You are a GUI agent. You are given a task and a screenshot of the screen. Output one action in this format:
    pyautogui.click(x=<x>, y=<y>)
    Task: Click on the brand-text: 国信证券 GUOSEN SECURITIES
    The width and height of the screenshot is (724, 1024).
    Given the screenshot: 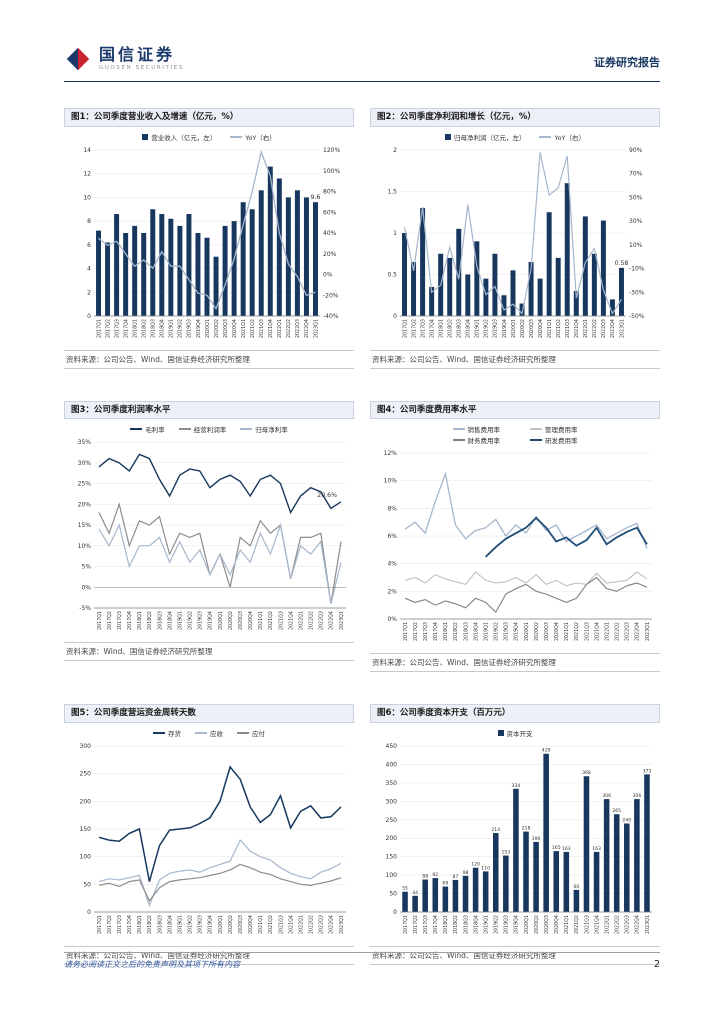 What is the action you would take?
    pyautogui.click(x=141, y=58)
    